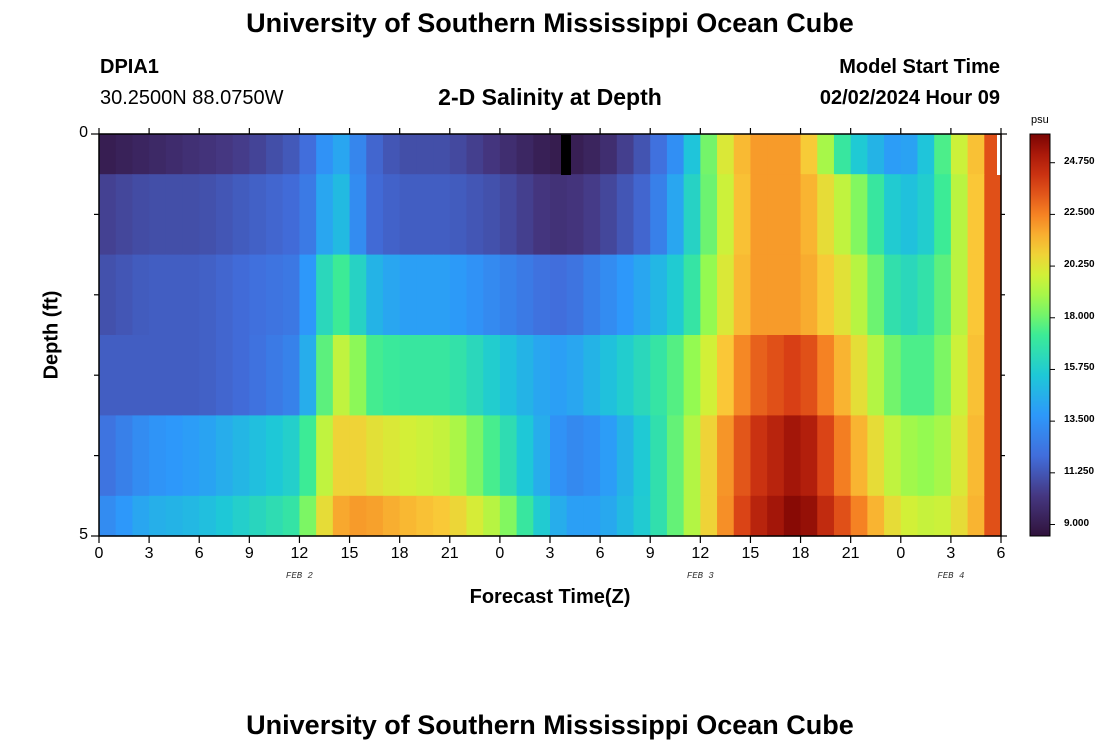 Image resolution: width=1100 pixels, height=750 pixels. Describe the element at coordinates (83, 132) in the screenshot. I see `y-tick-label: 0` at that location.